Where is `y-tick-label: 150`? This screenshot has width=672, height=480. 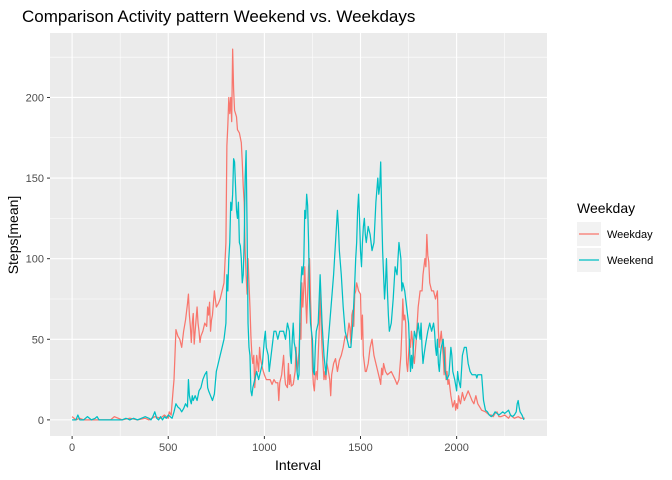
y-tick-label: 150 is located at coordinates (35, 179).